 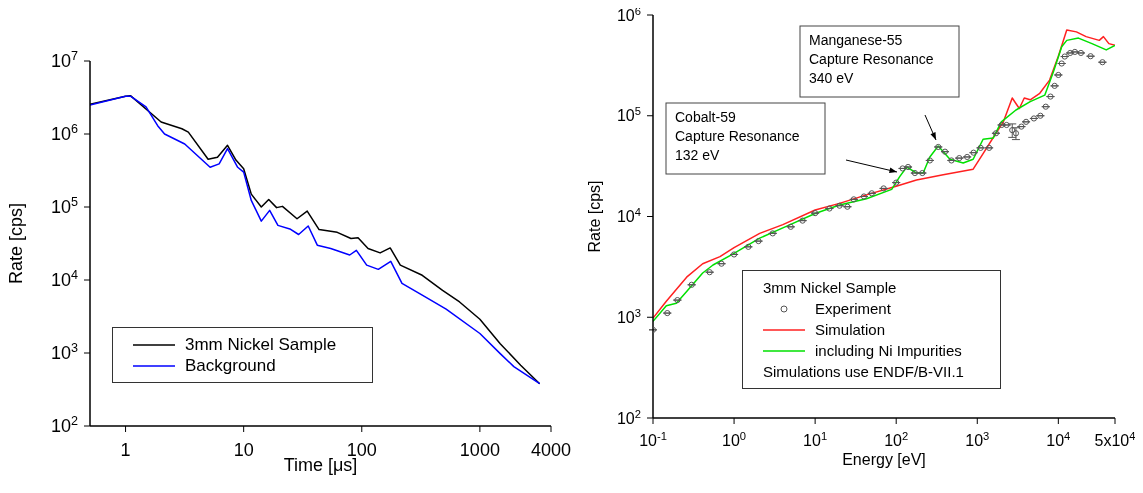 What do you see at coordinates (896, 439) in the screenshot?
I see `x-tick-label: 10$^{2}$` at bounding box center [896, 439].